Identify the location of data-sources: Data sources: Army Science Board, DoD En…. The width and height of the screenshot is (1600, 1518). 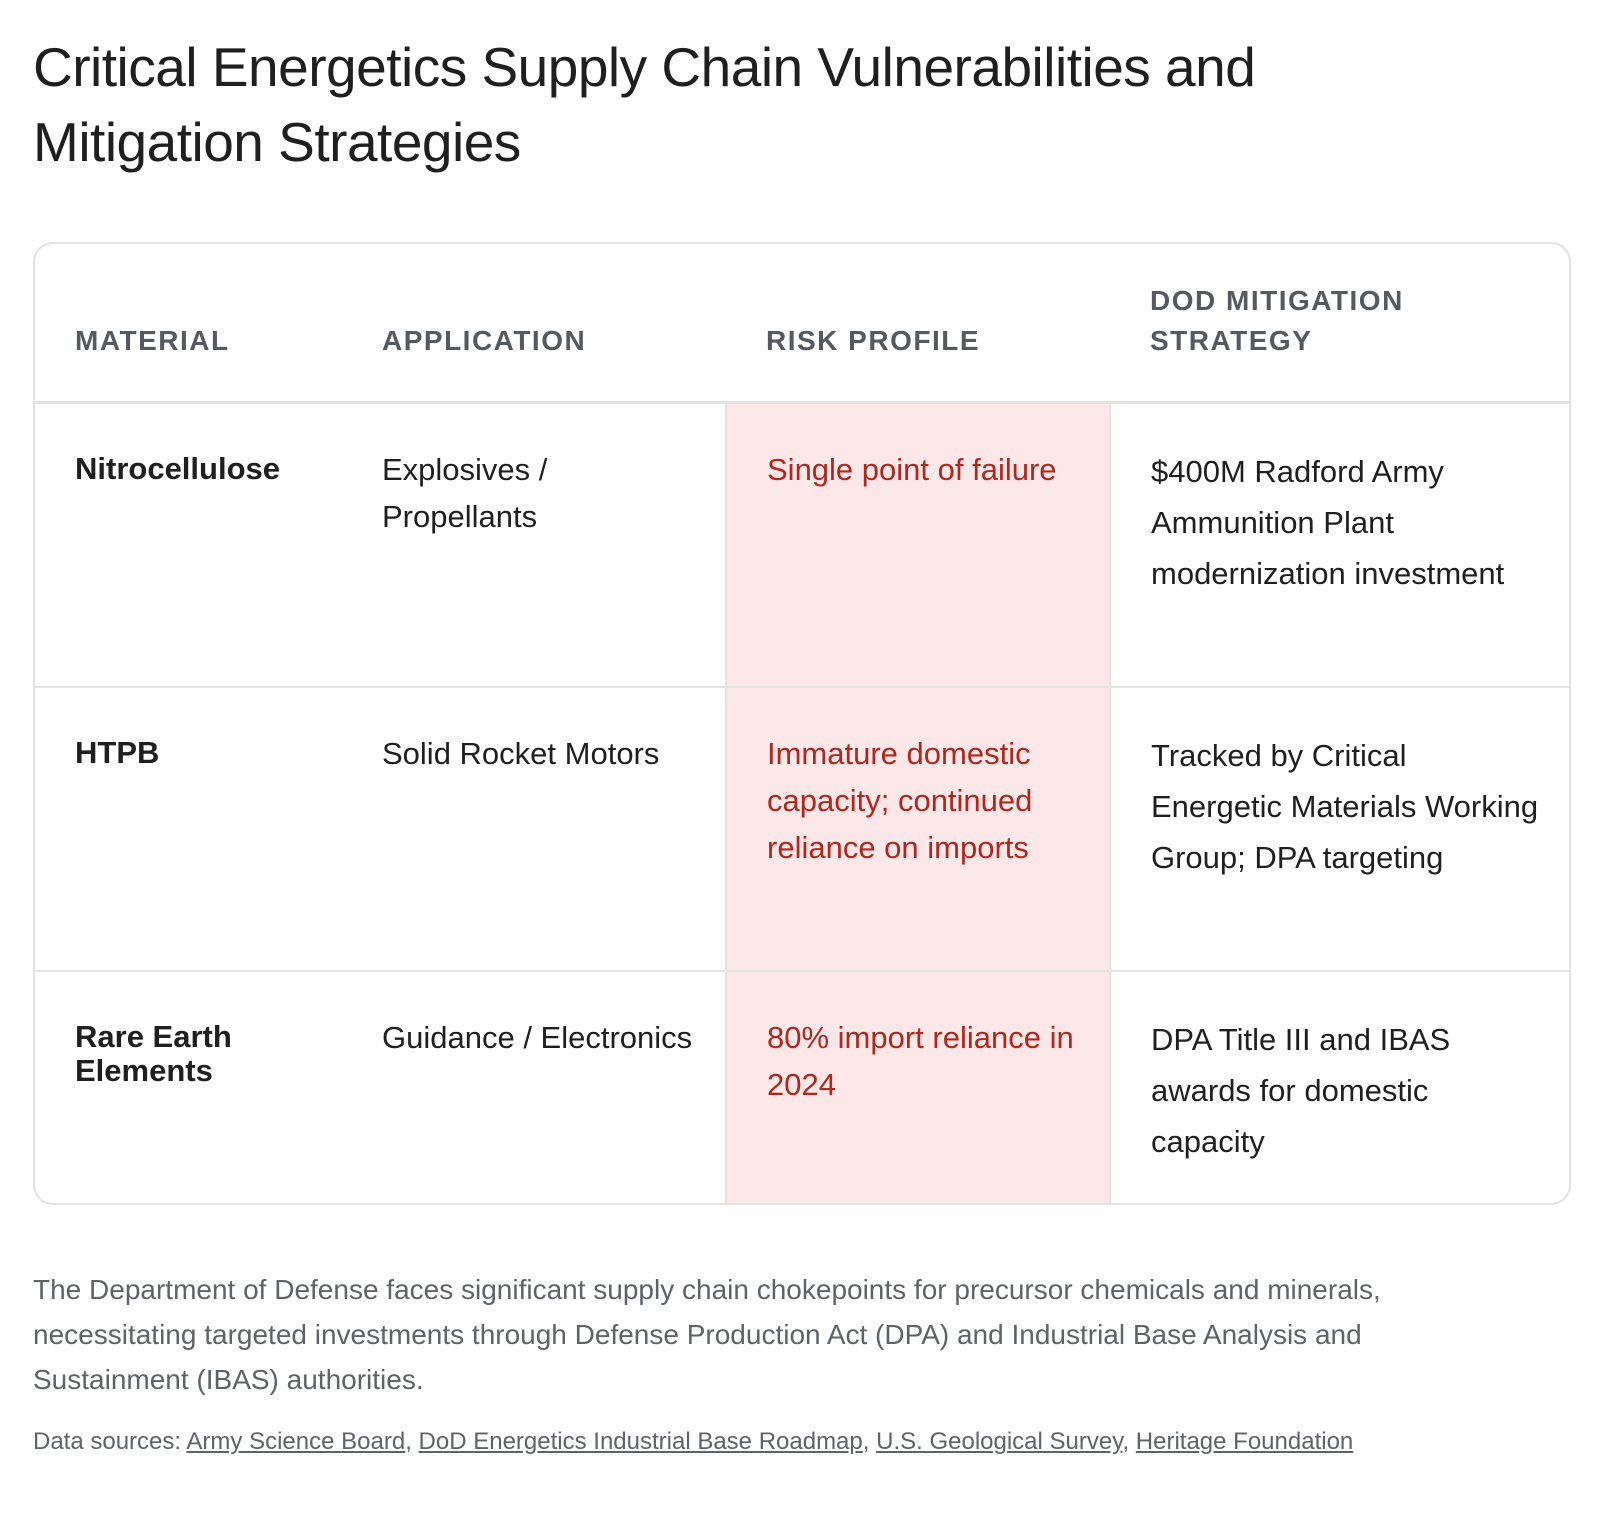
(693, 1441).